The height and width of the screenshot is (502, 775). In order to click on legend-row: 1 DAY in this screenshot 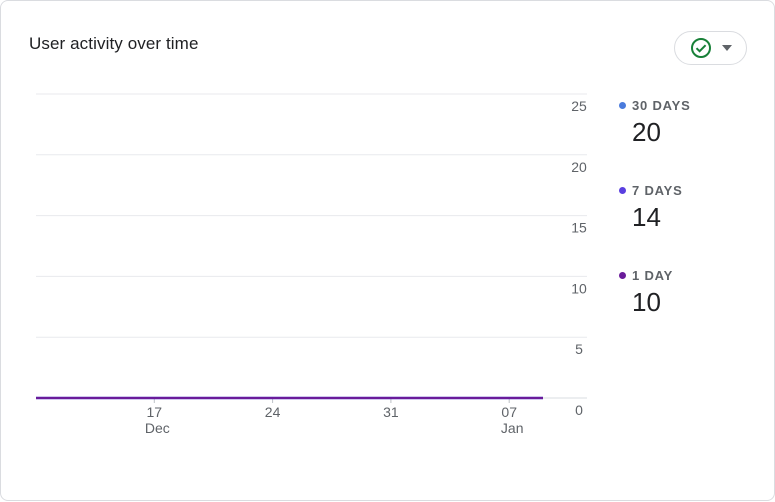, I will do `click(646, 275)`.